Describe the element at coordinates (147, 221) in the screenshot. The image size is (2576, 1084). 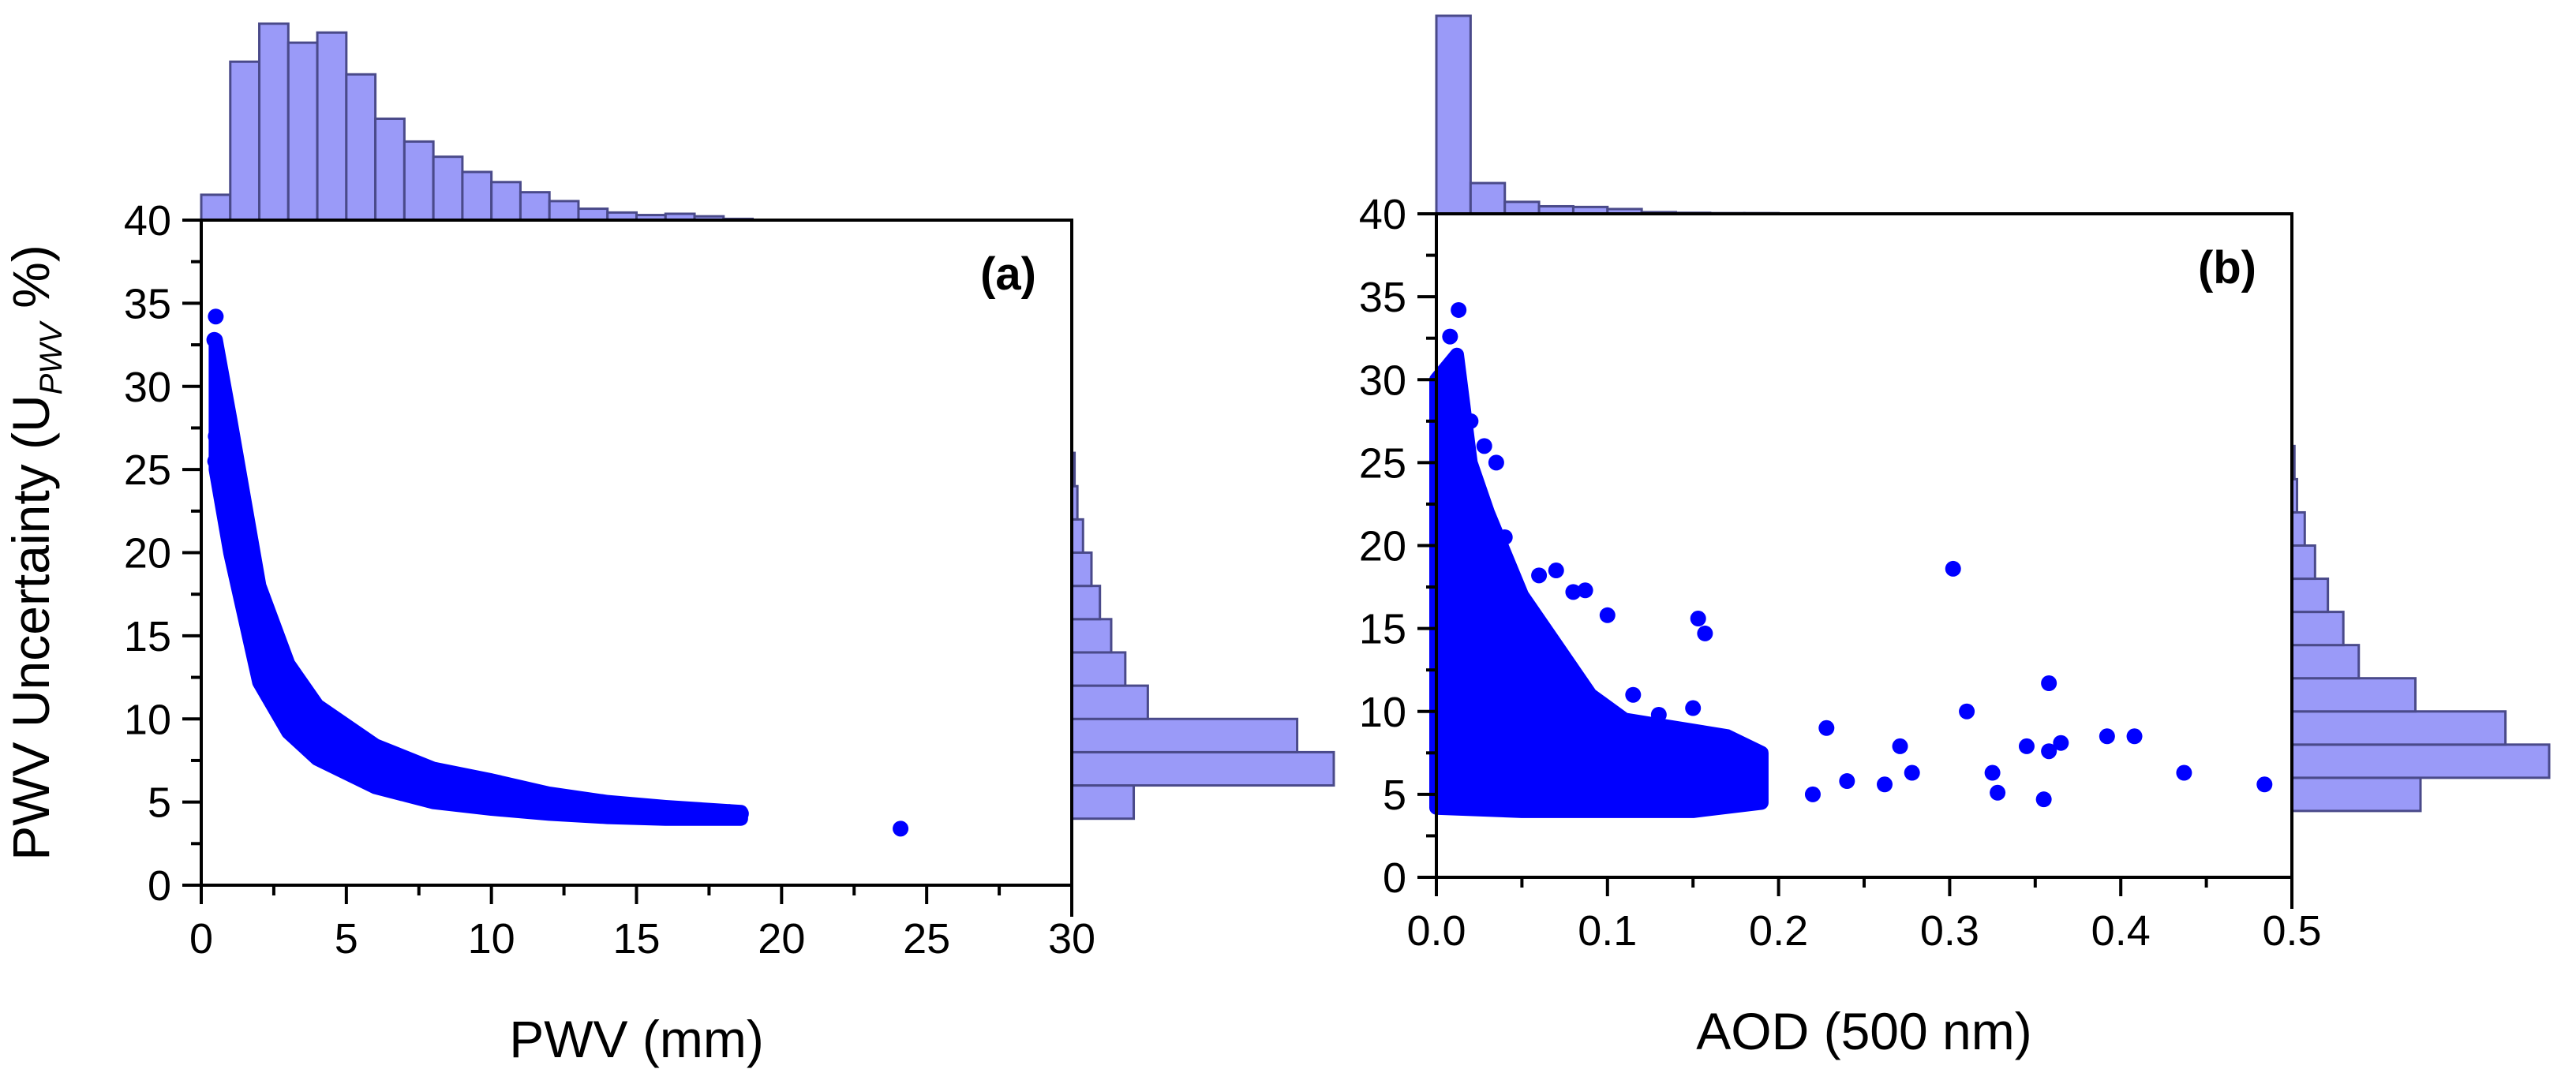
I see `y-tick-label: 40` at that location.